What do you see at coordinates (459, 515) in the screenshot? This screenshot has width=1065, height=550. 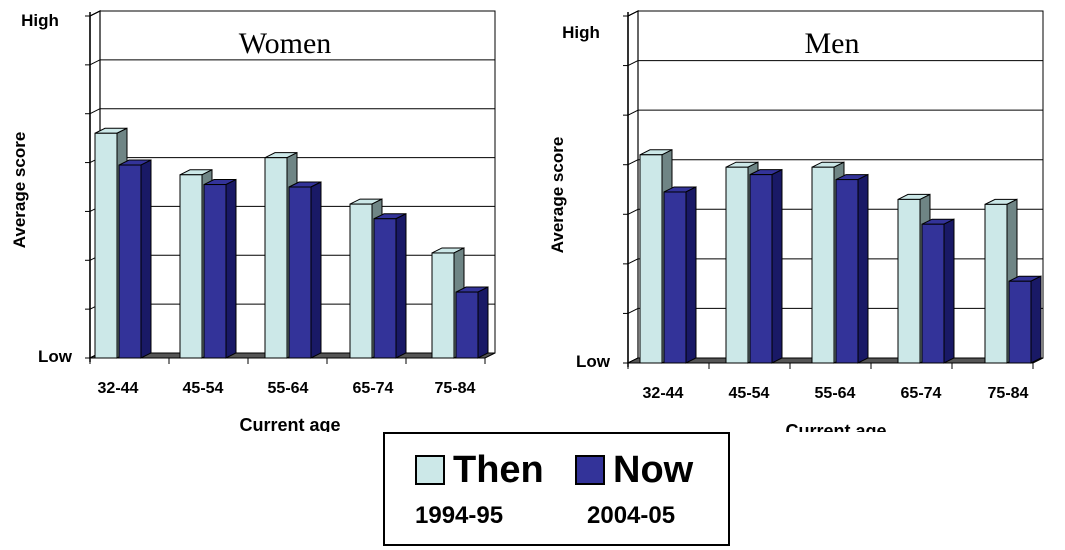 I see `legend-period-then: 1994-95` at bounding box center [459, 515].